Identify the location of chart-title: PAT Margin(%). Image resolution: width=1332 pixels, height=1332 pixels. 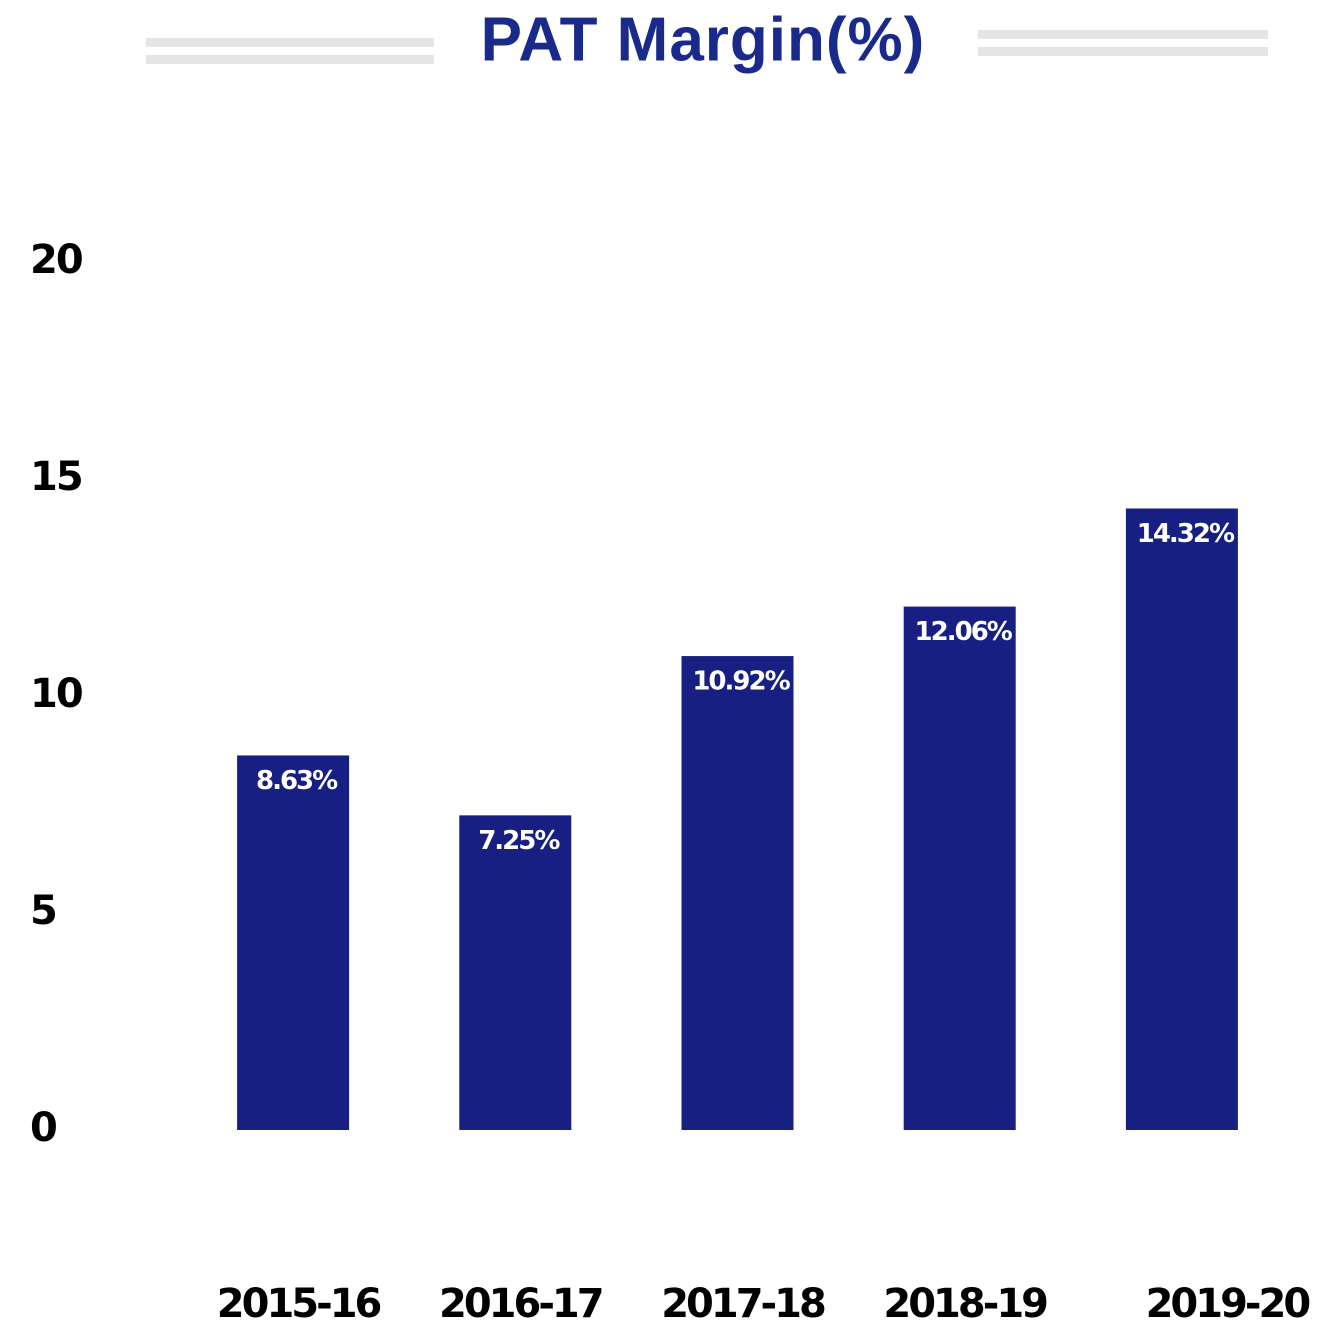
(703, 39).